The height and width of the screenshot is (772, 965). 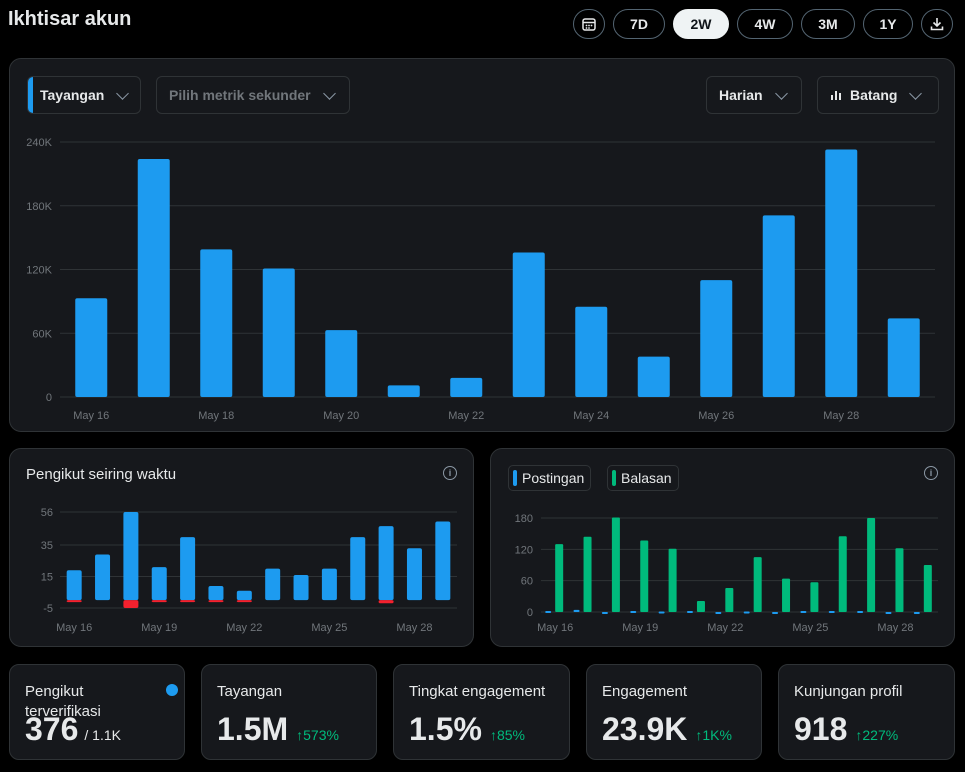 I want to click on stat-delta: ↑573%, so click(x=317, y=735).